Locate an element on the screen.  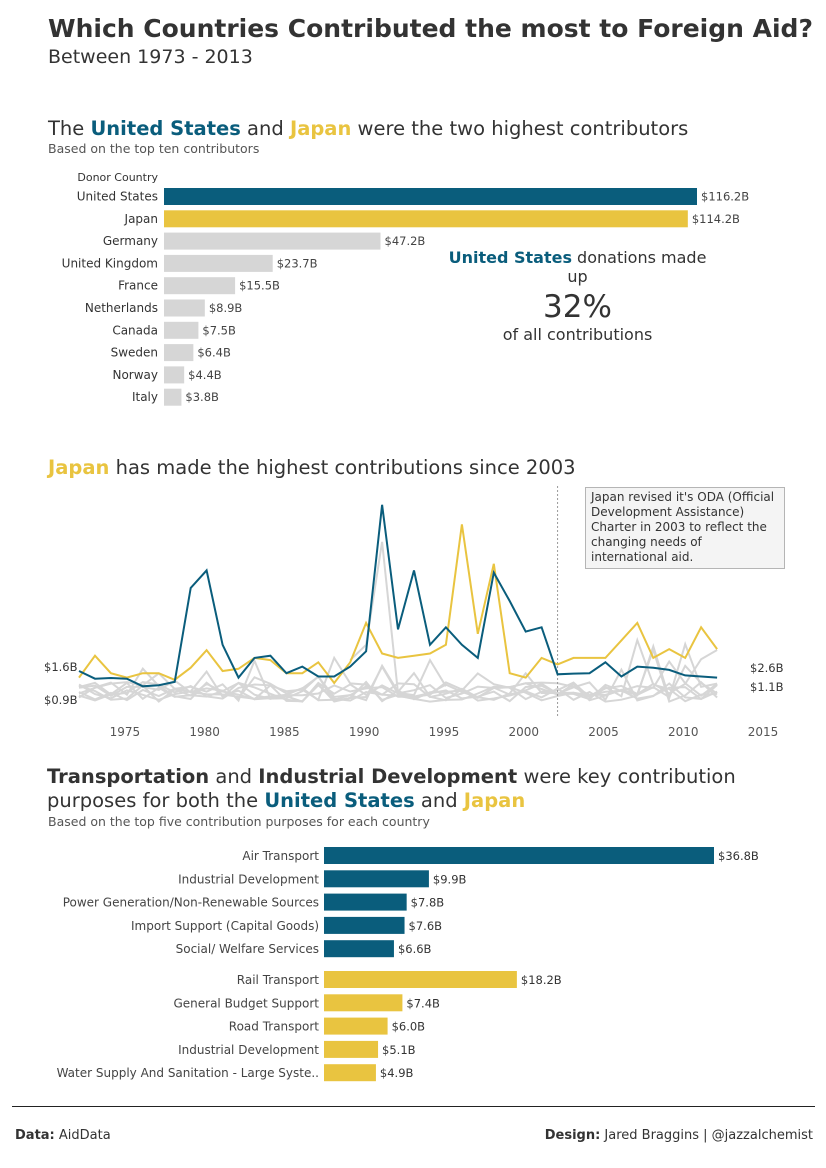
data-label: $8.9B is located at coordinates (226, 308).